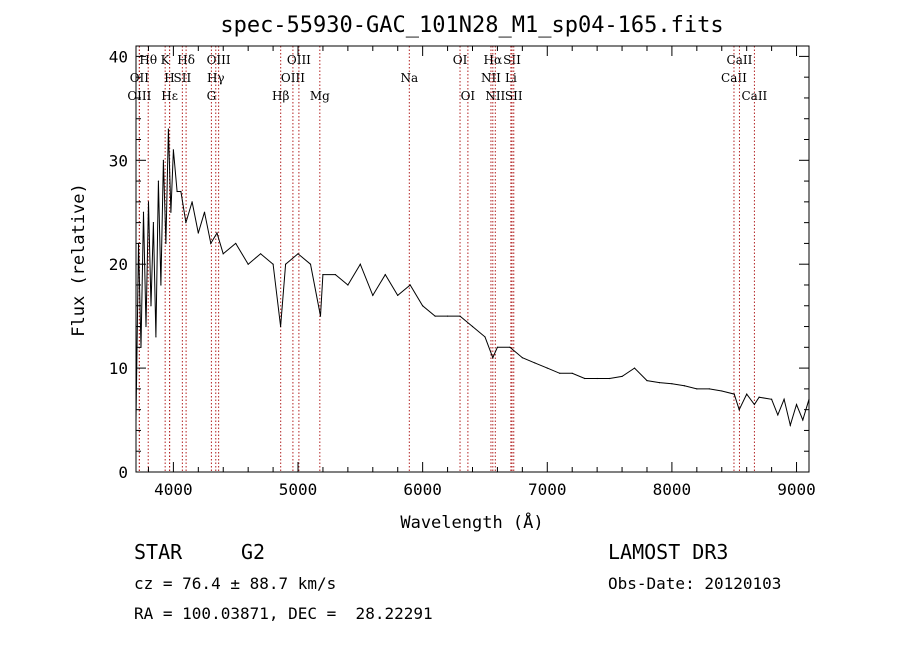  Describe the element at coordinates (280, 96) in the screenshot. I see `line-label-11: Hβ` at that location.